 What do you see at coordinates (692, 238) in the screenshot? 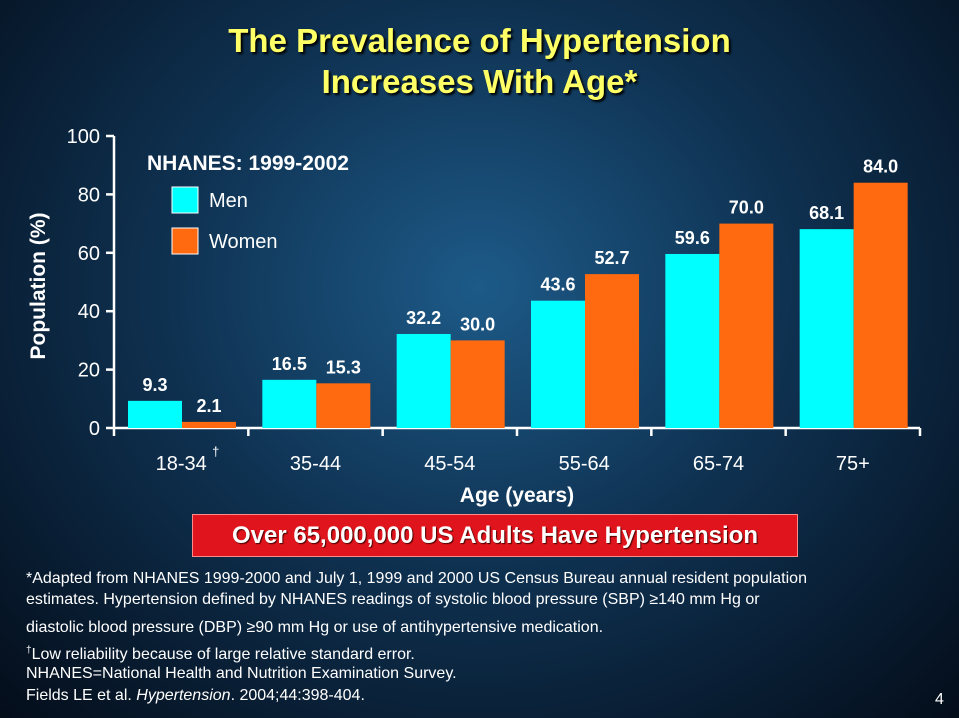
I see `data-label: 59.6` at bounding box center [692, 238].